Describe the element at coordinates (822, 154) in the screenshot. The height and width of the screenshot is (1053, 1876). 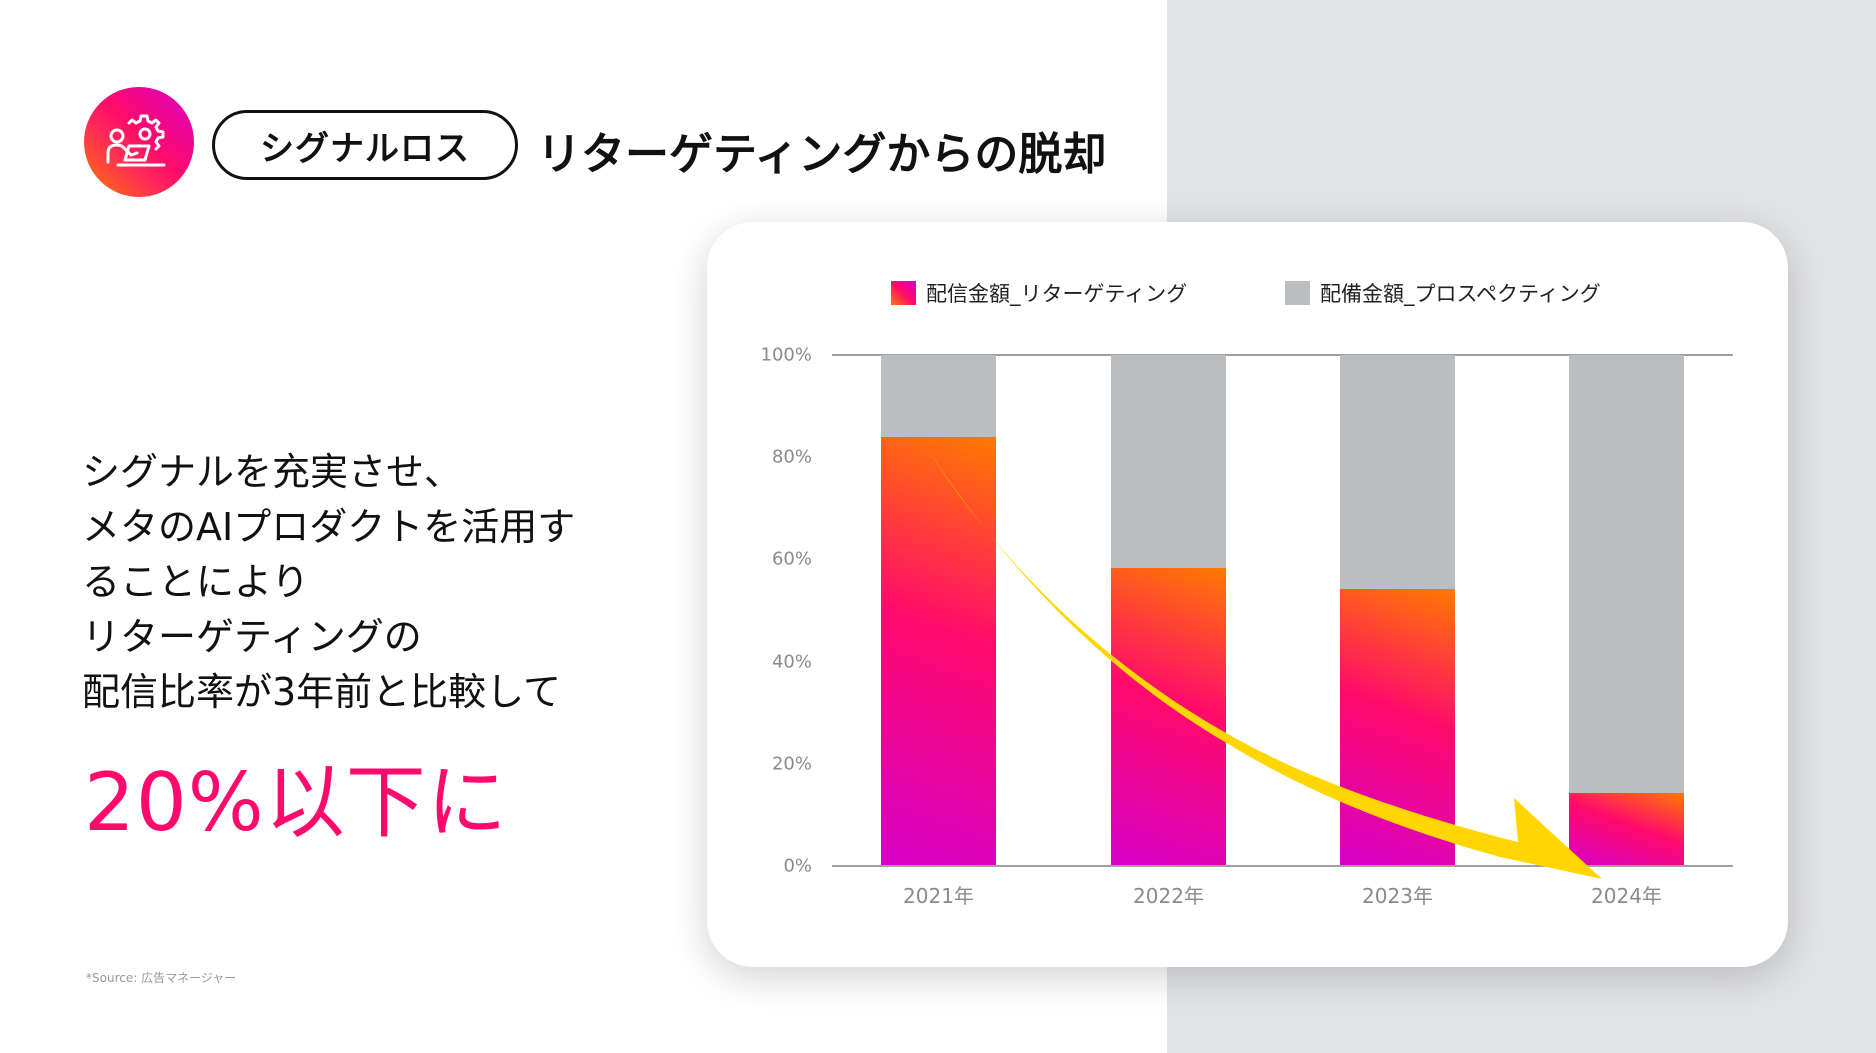
I see `page-title: リターゲティングからの脱却` at that location.